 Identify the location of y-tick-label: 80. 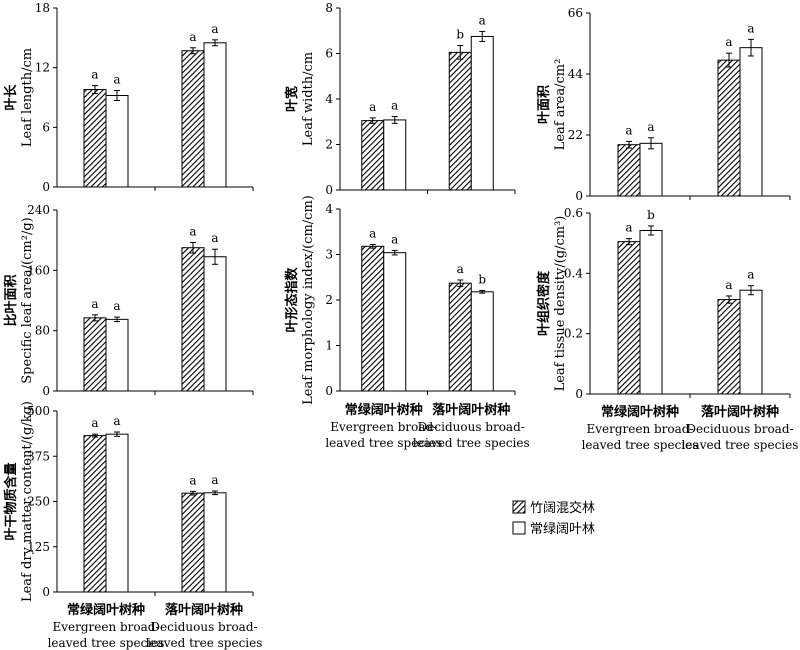
(42, 331).